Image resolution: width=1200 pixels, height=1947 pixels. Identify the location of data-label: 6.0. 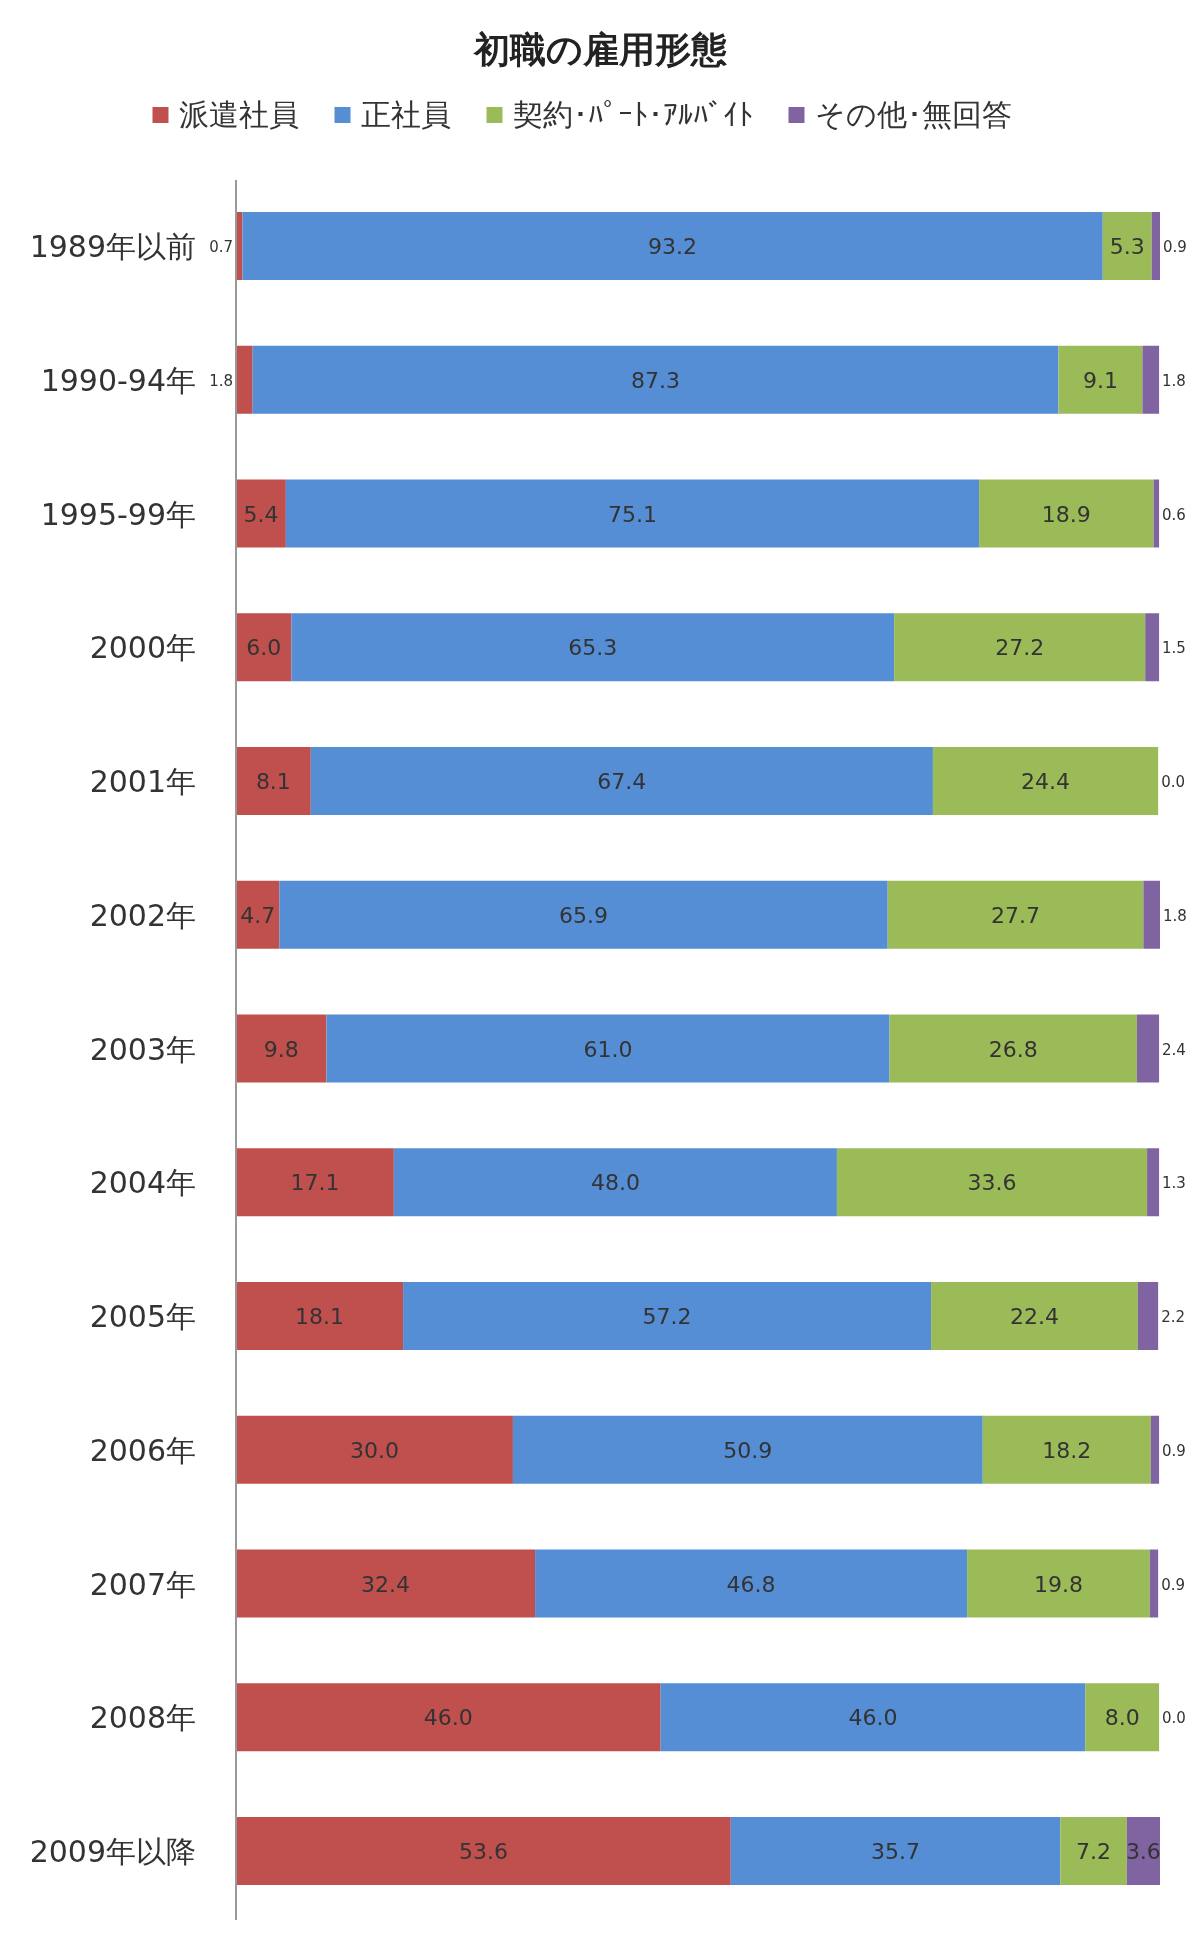
(264, 648).